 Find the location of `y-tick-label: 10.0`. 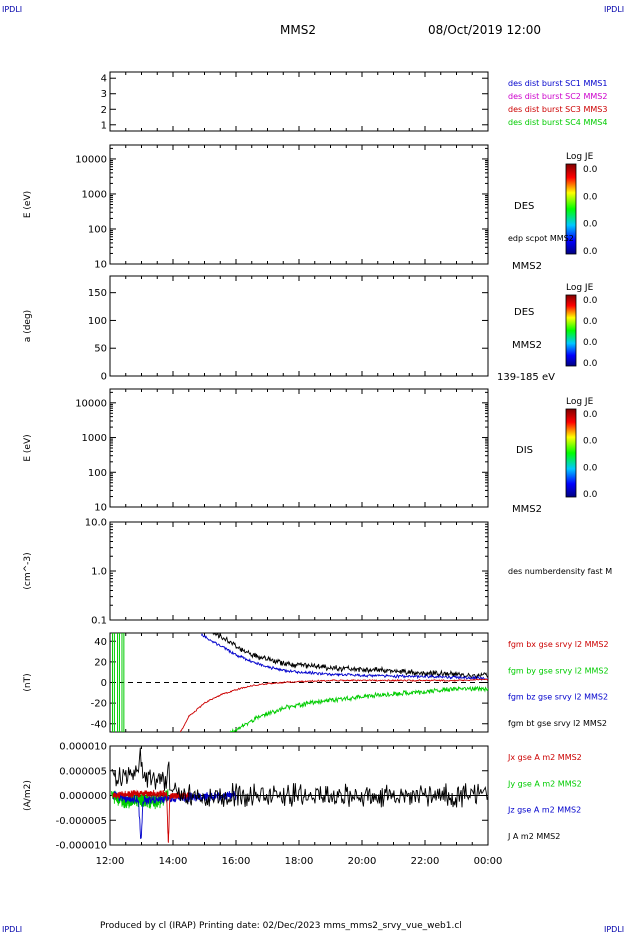

y-tick-label: 10.0 is located at coordinates (96, 523).